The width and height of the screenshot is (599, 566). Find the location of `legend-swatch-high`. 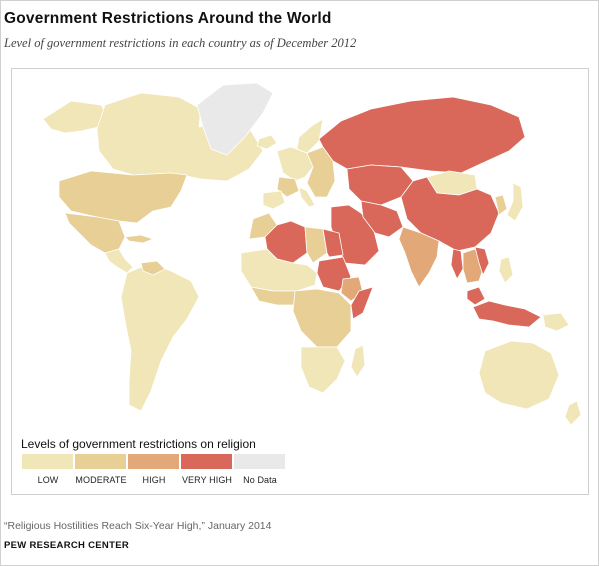

legend-swatch-high is located at coordinates (153, 461).